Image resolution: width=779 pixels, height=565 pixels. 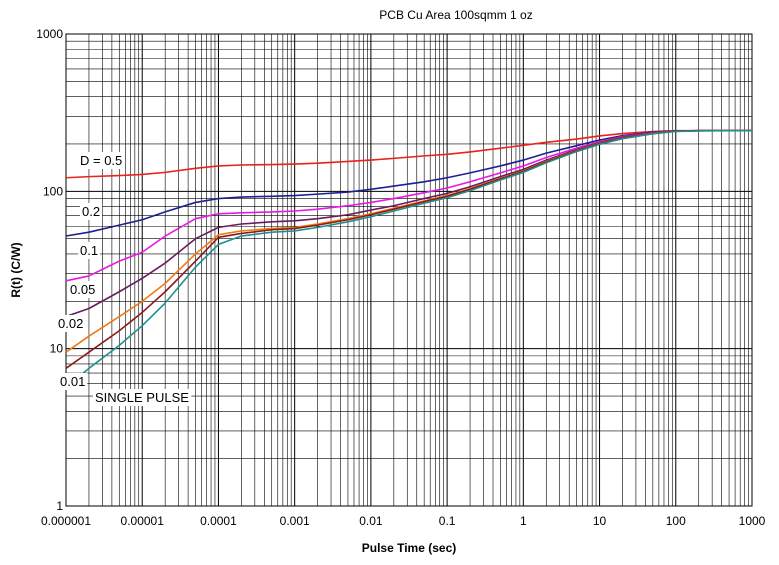 What do you see at coordinates (57, 349) in the screenshot?
I see `y-tick-label: 10` at bounding box center [57, 349].